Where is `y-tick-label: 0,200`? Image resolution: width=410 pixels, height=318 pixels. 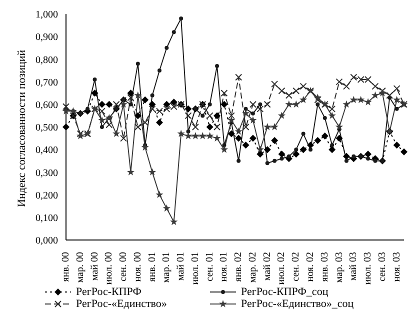 y-tick-label: 0,200 is located at coordinates (47, 196).